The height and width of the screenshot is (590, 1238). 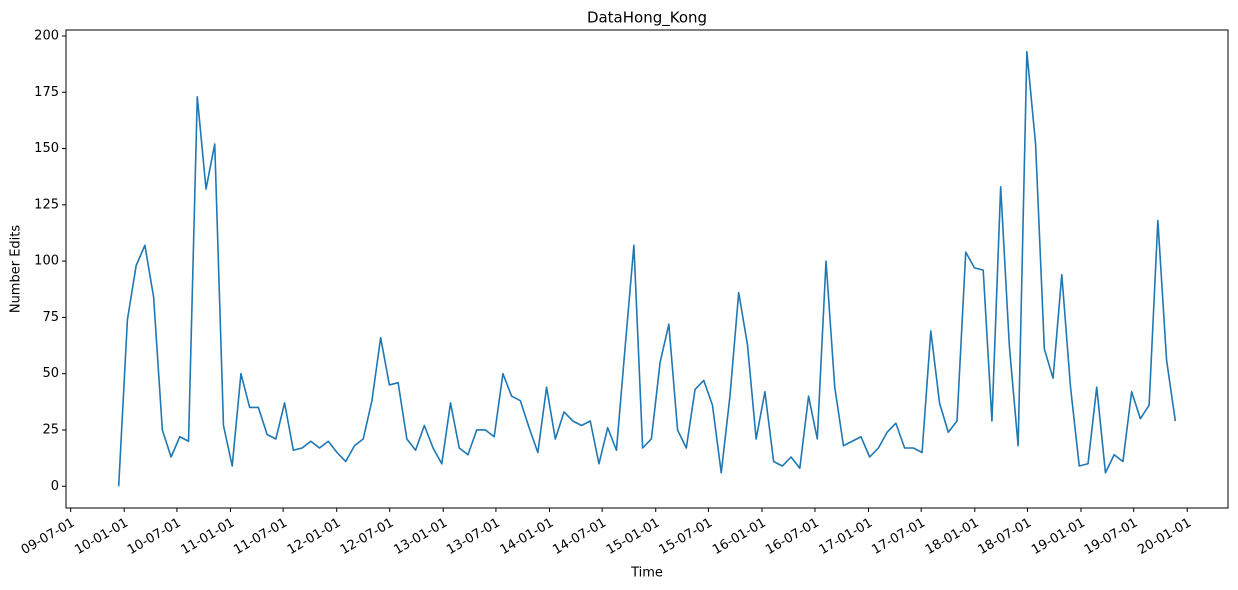 I want to click on y-tick-label: 0, so click(x=55, y=486).